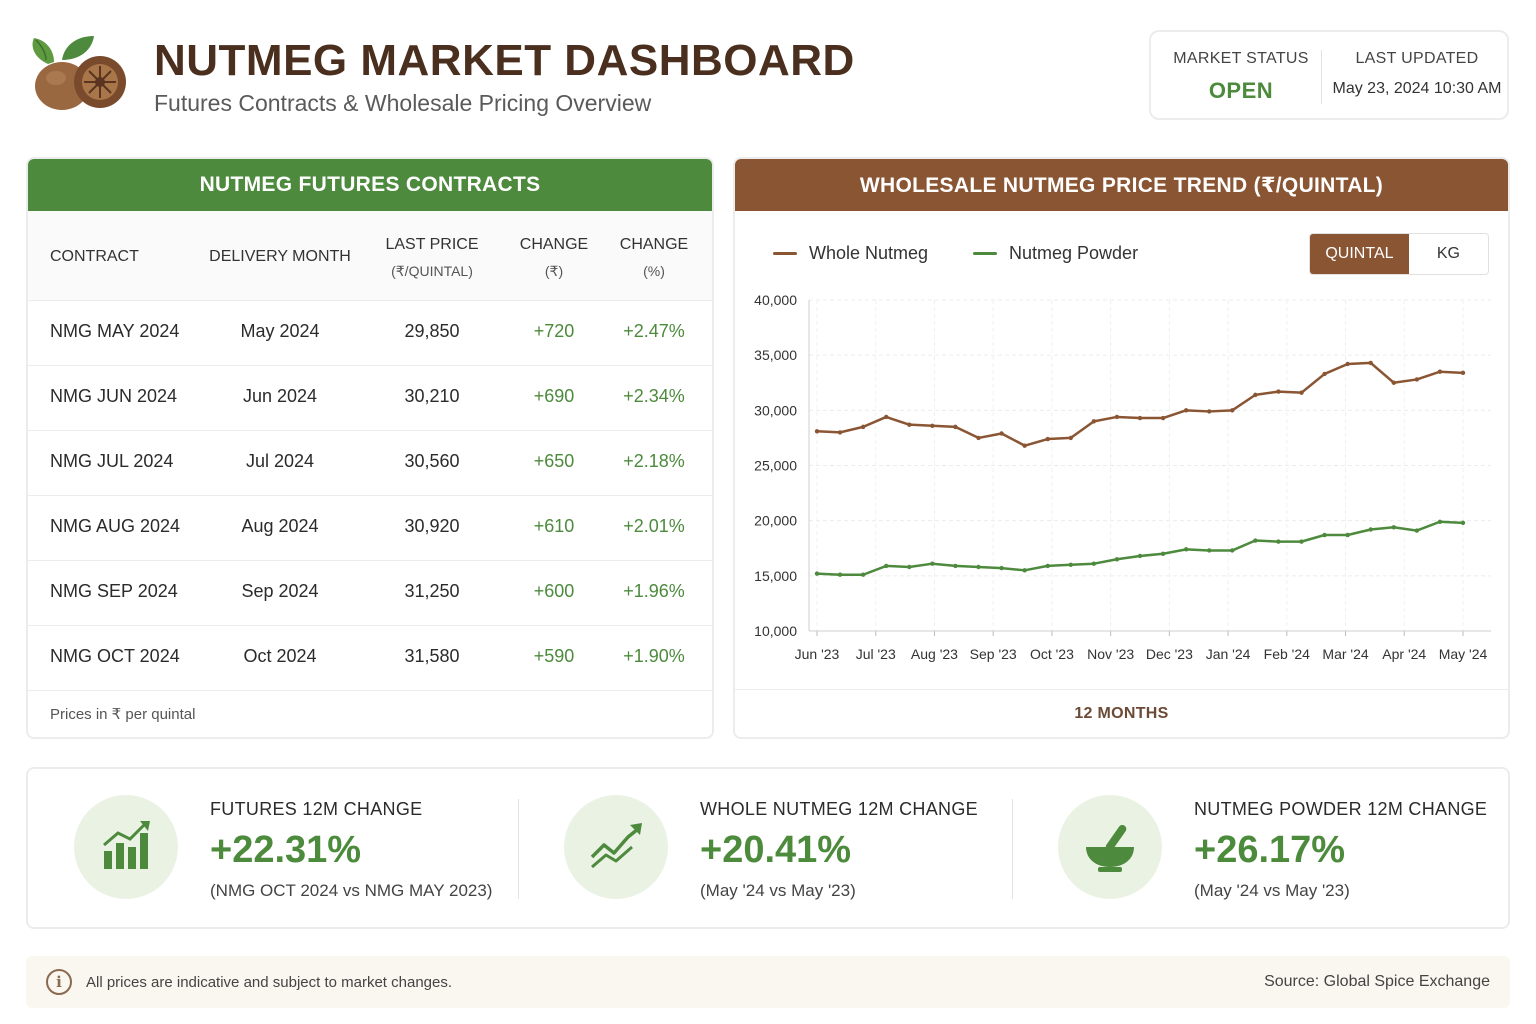 The image size is (1536, 1024). Describe the element at coordinates (869, 253) in the screenshot. I see `legend-label-whole: Whole Nutmeg` at that location.